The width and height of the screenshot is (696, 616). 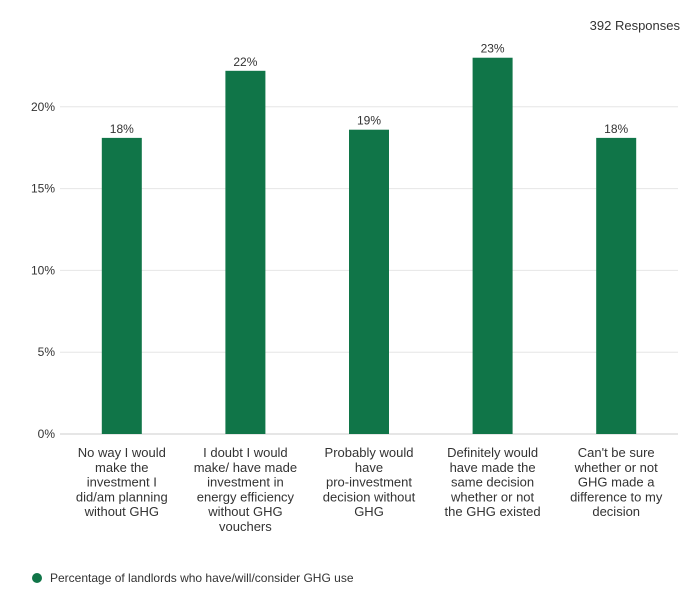 I want to click on data-label: 22%, so click(x=245, y=62).